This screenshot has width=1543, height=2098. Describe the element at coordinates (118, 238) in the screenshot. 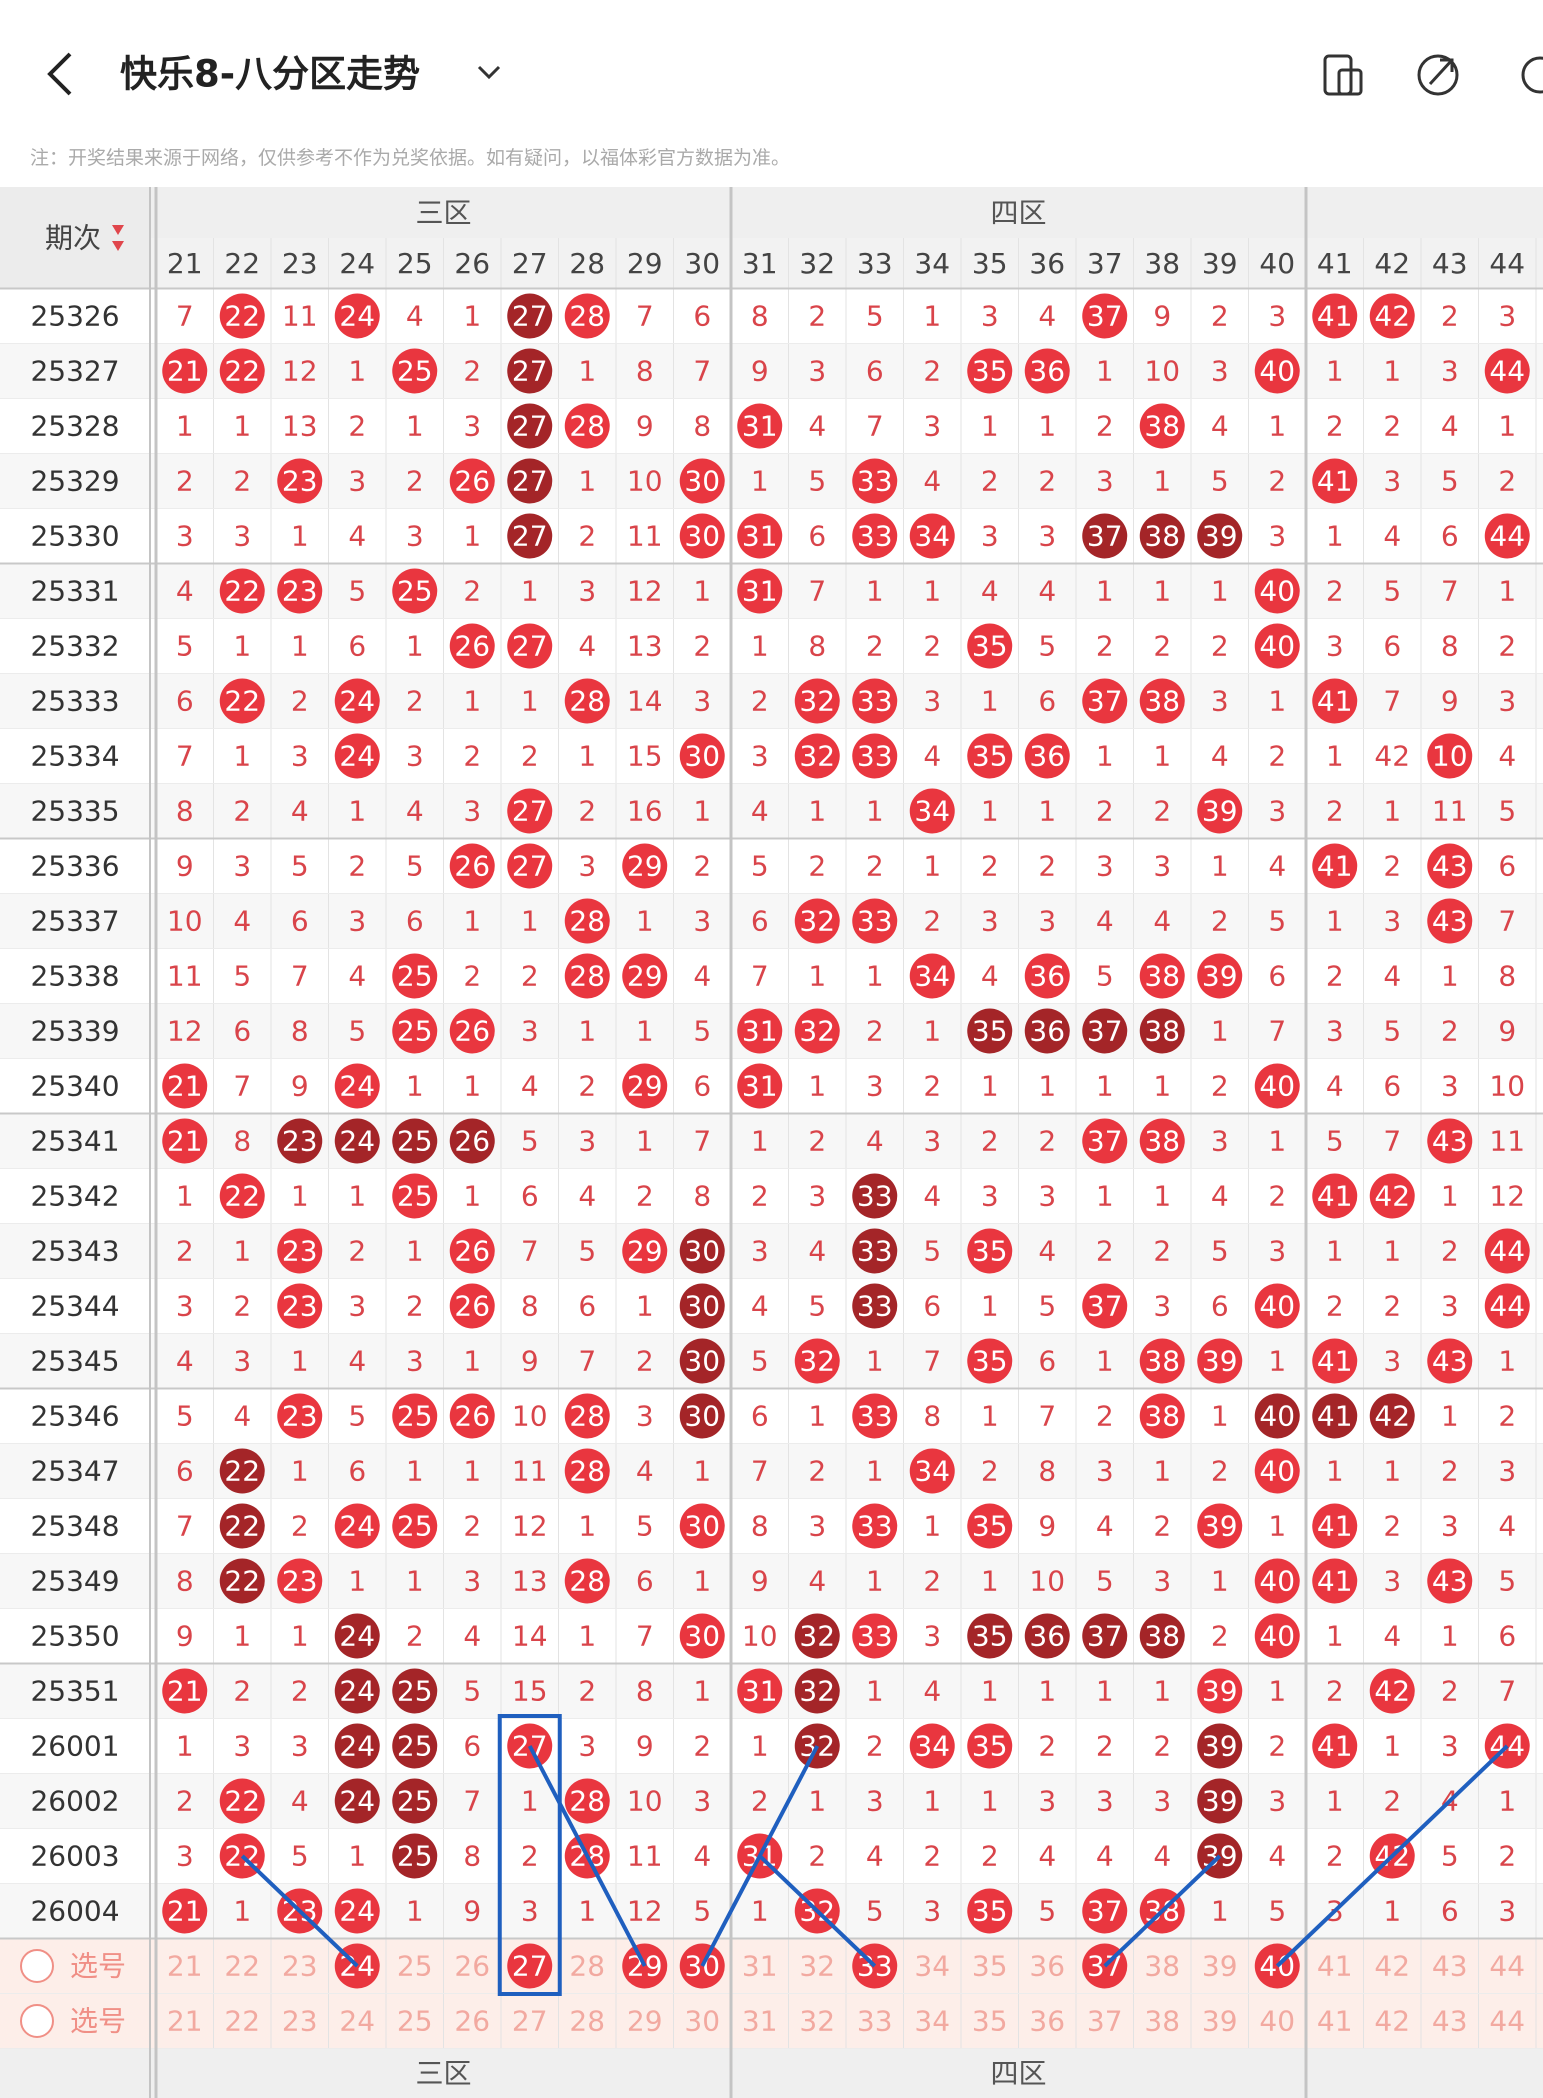

I see `sort-icon` at that location.